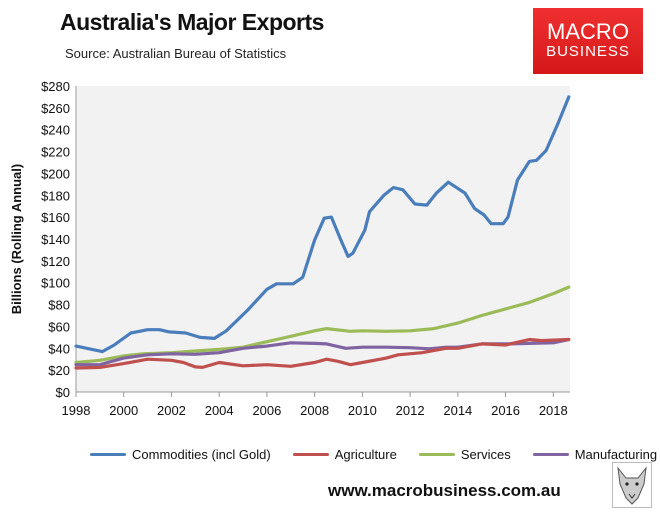  Describe the element at coordinates (457, 410) in the screenshot. I see `x-tick-label: 2014` at that location.